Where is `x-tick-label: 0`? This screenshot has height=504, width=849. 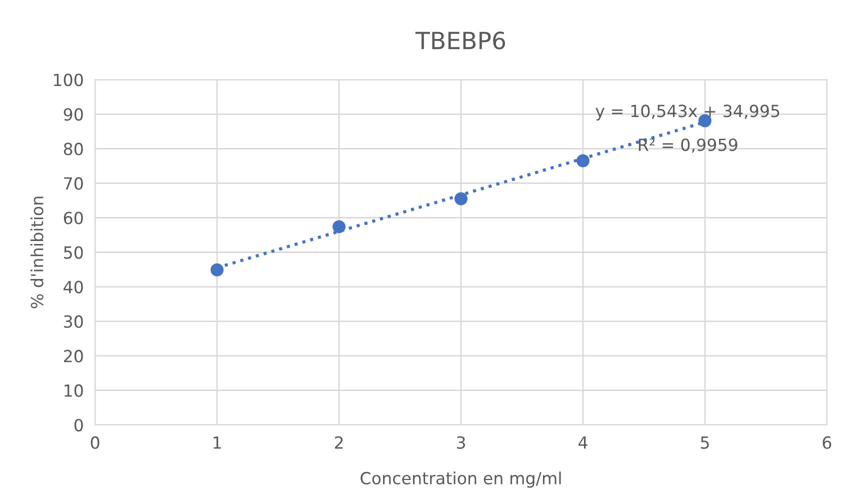 x-tick-label: 0 is located at coordinates (95, 442).